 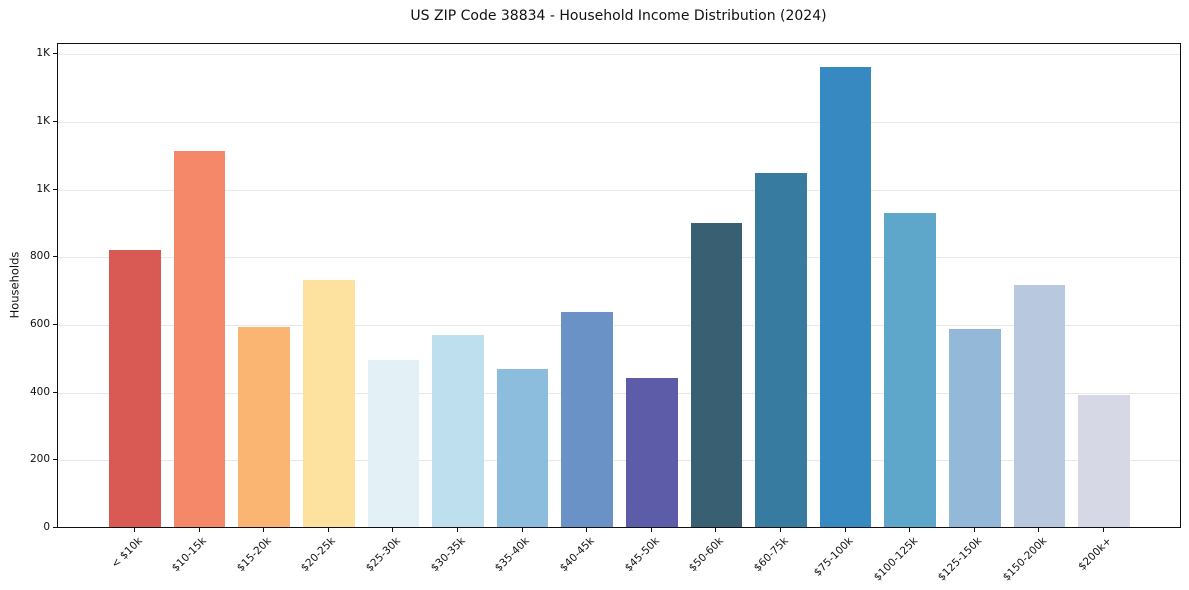 What do you see at coordinates (39, 391) in the screenshot?
I see `y-tick-label: 400` at bounding box center [39, 391].